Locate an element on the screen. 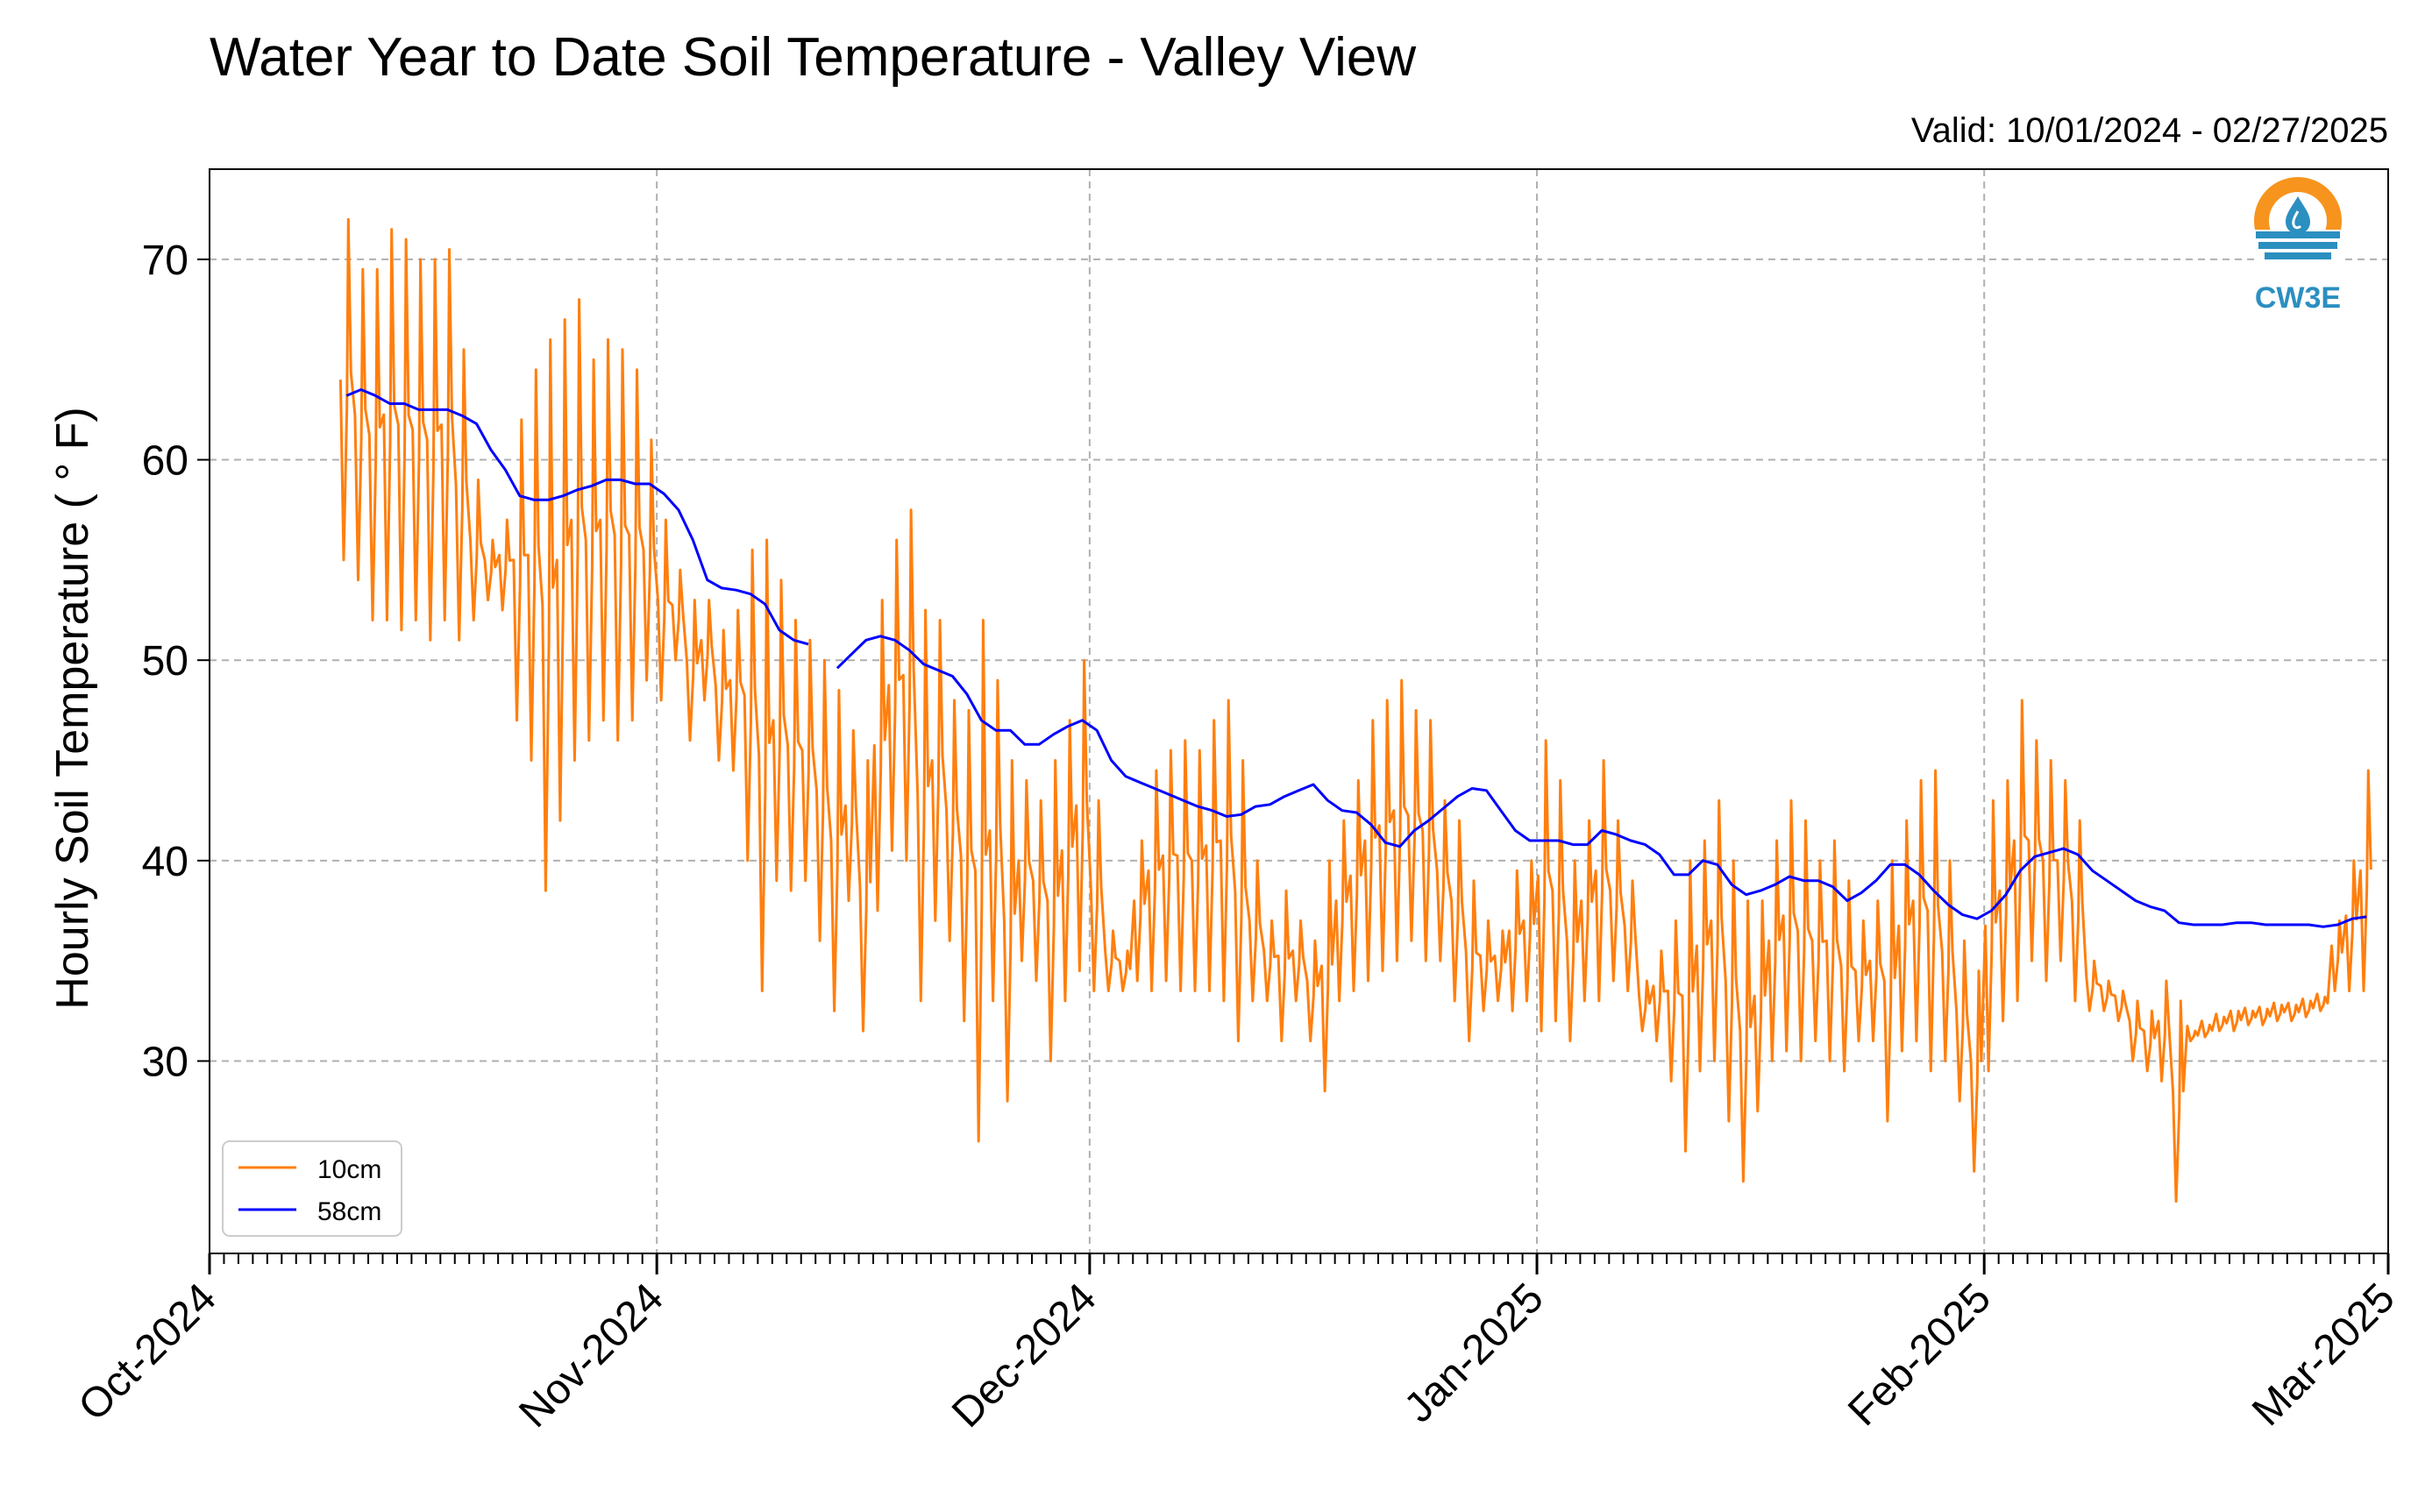  legend-box is located at coordinates (312, 1188).